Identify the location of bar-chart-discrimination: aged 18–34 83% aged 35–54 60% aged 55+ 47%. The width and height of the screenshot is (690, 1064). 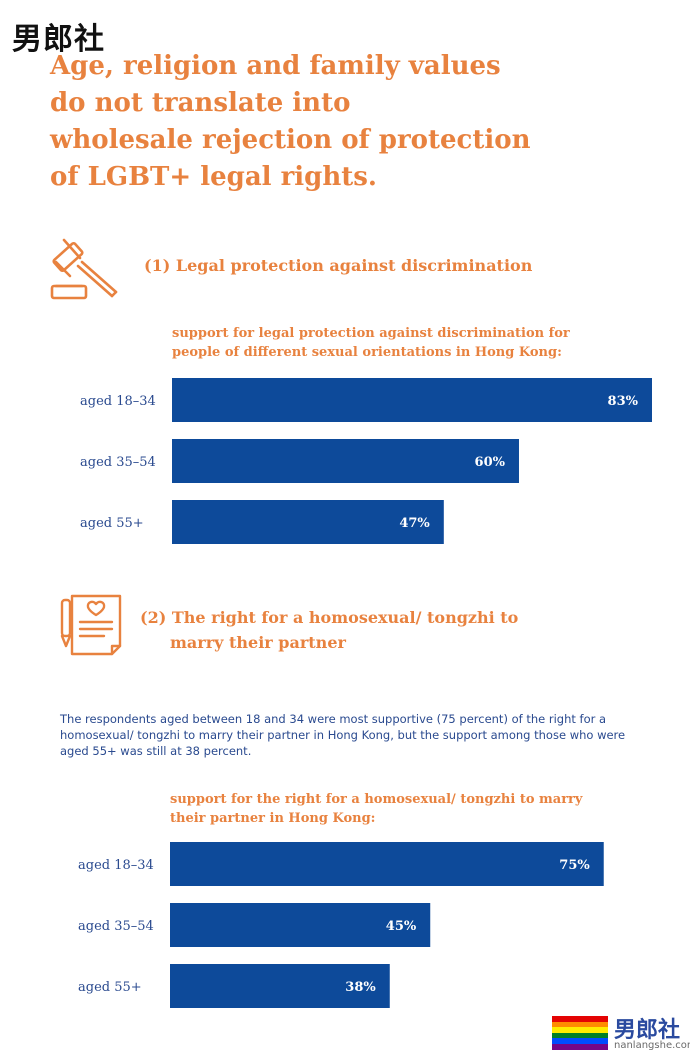
(366, 461).